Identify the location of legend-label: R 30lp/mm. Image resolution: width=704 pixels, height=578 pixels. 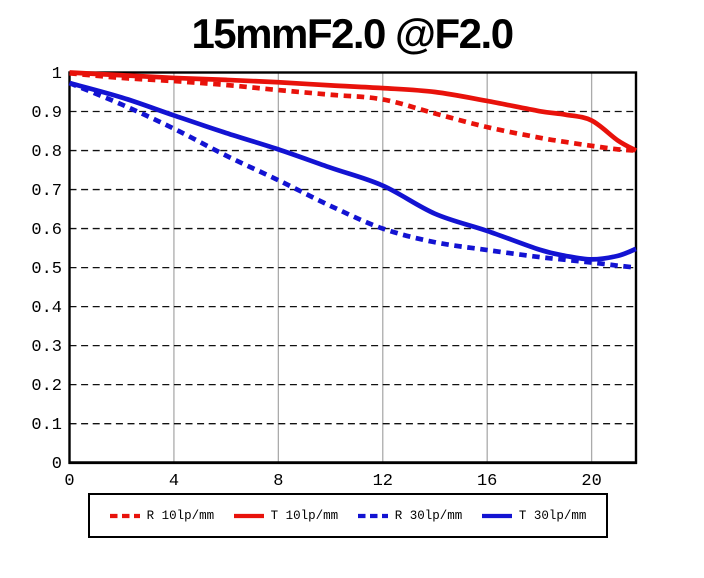
(428, 515).